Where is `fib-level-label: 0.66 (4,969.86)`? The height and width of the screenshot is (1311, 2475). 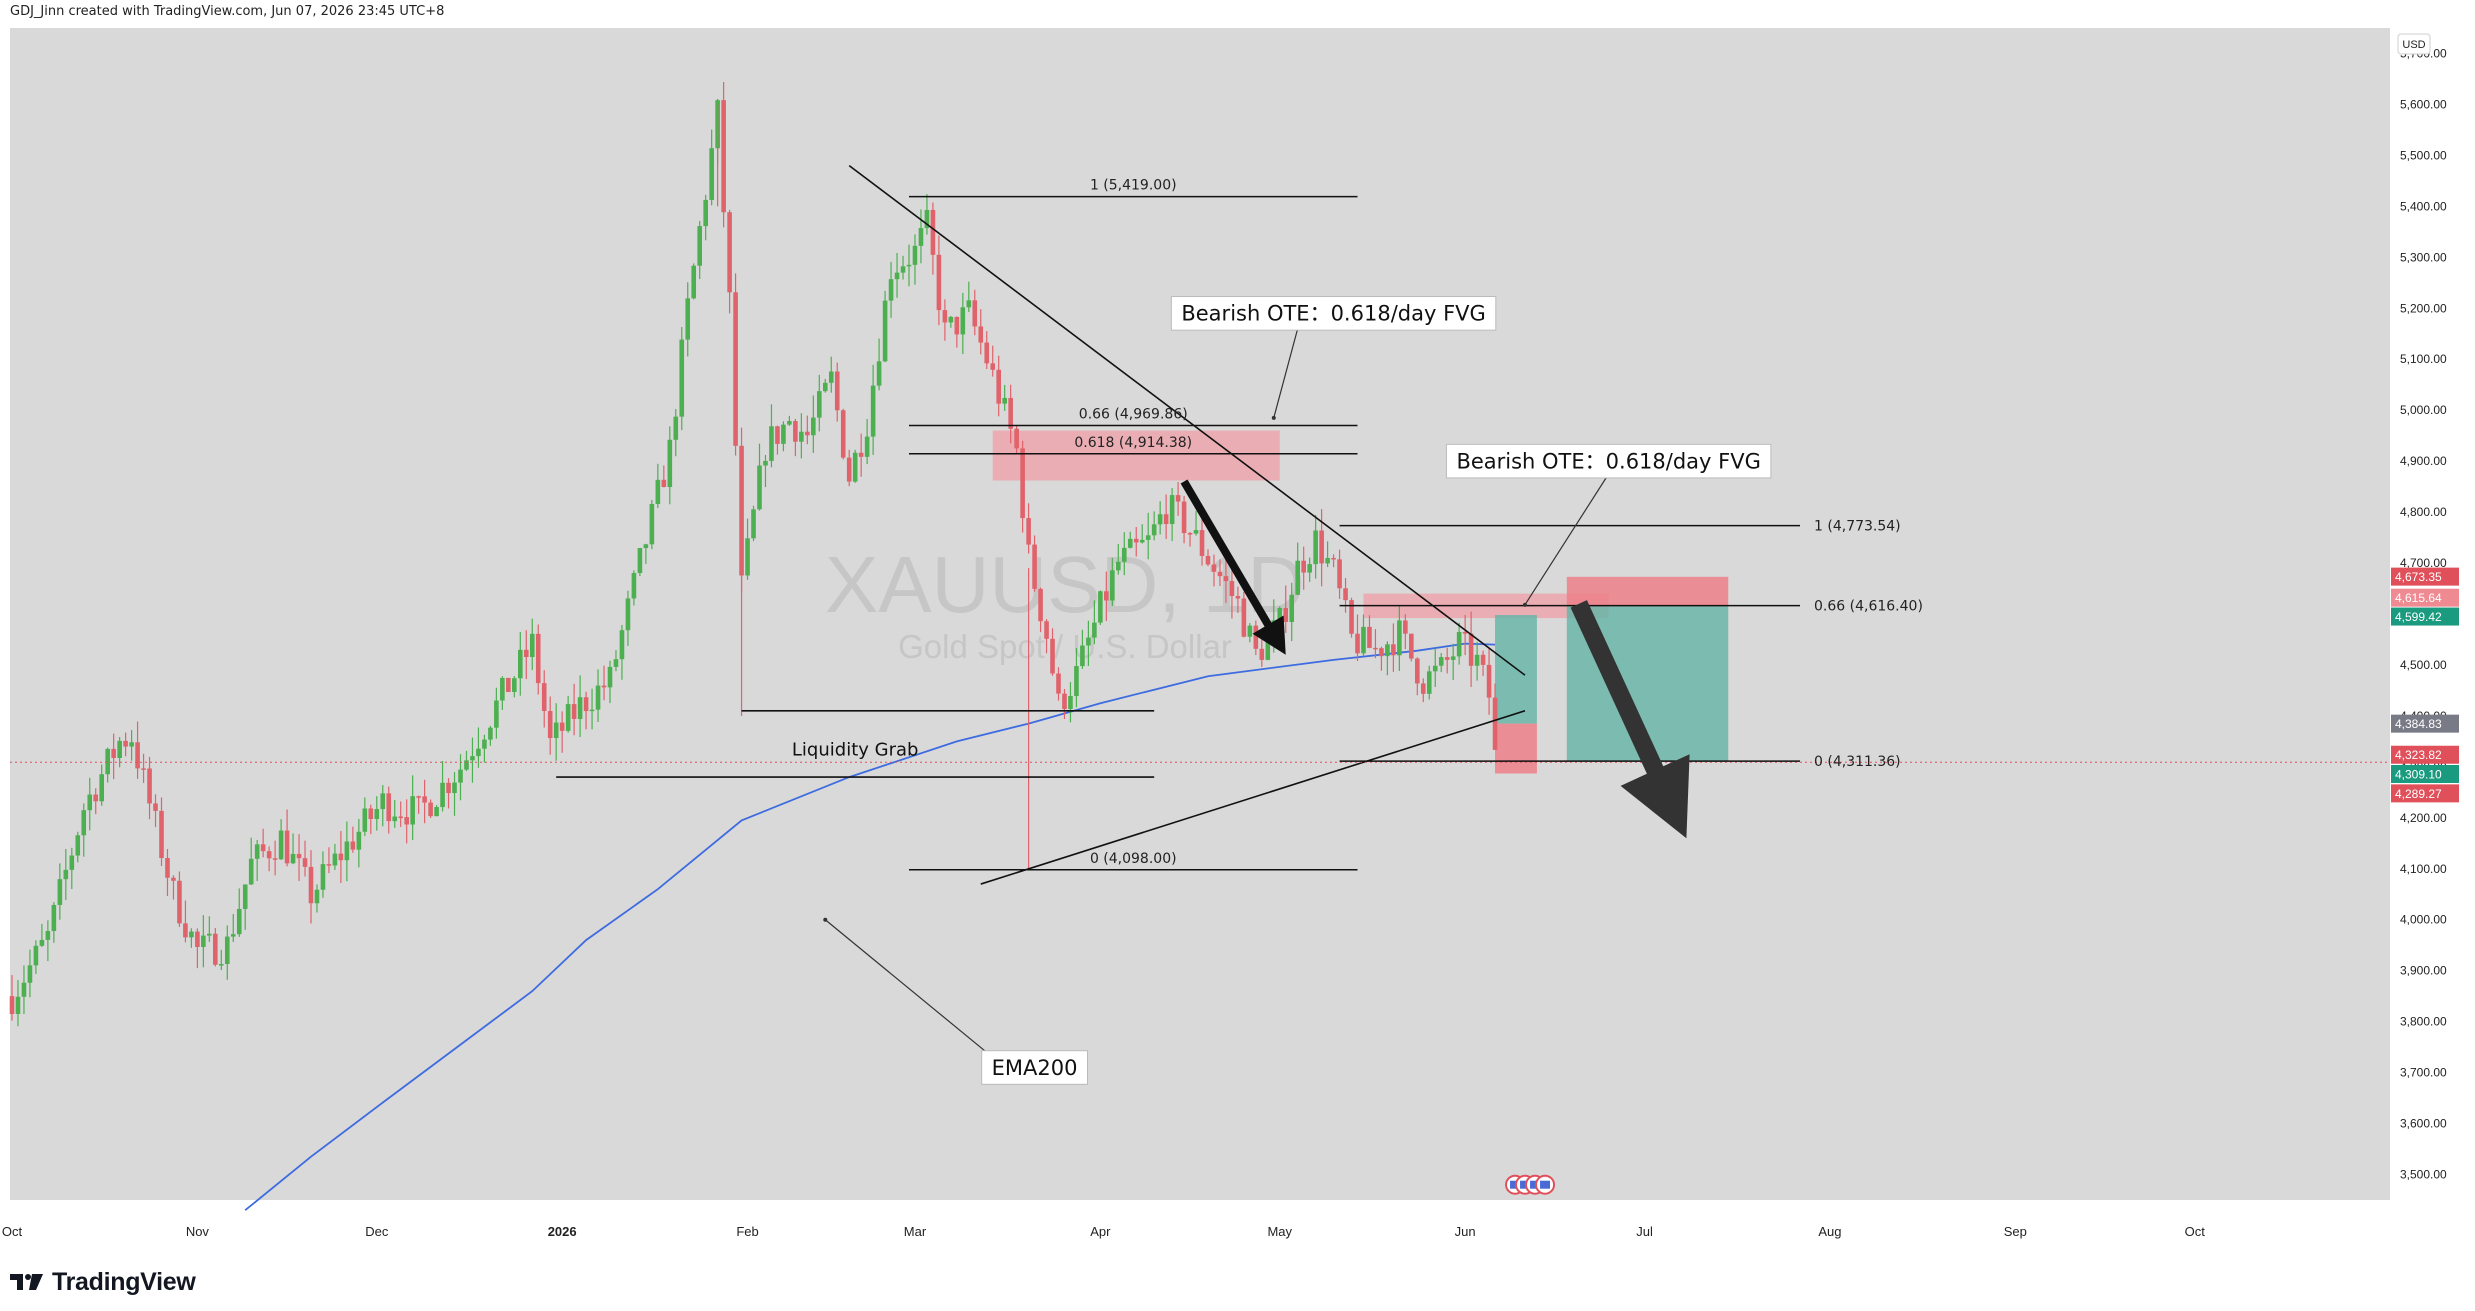 fib-level-label: 0.66 (4,969.86) is located at coordinates (1133, 415).